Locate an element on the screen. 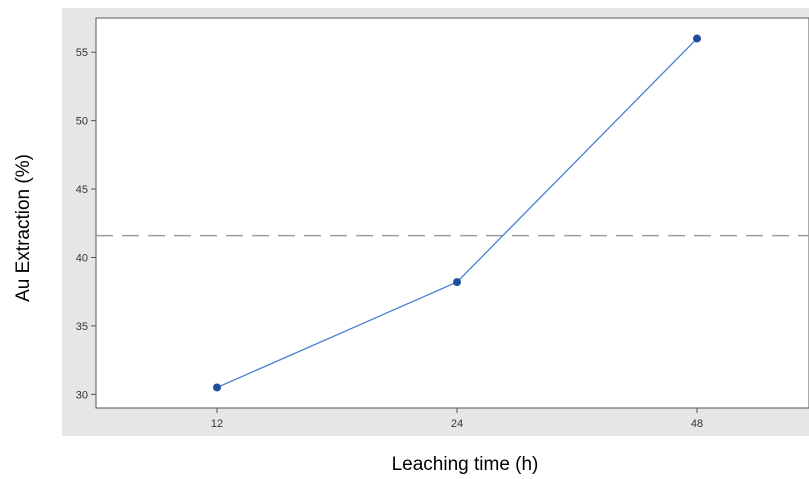  x-axis: 12 24 48 is located at coordinates (457, 419).